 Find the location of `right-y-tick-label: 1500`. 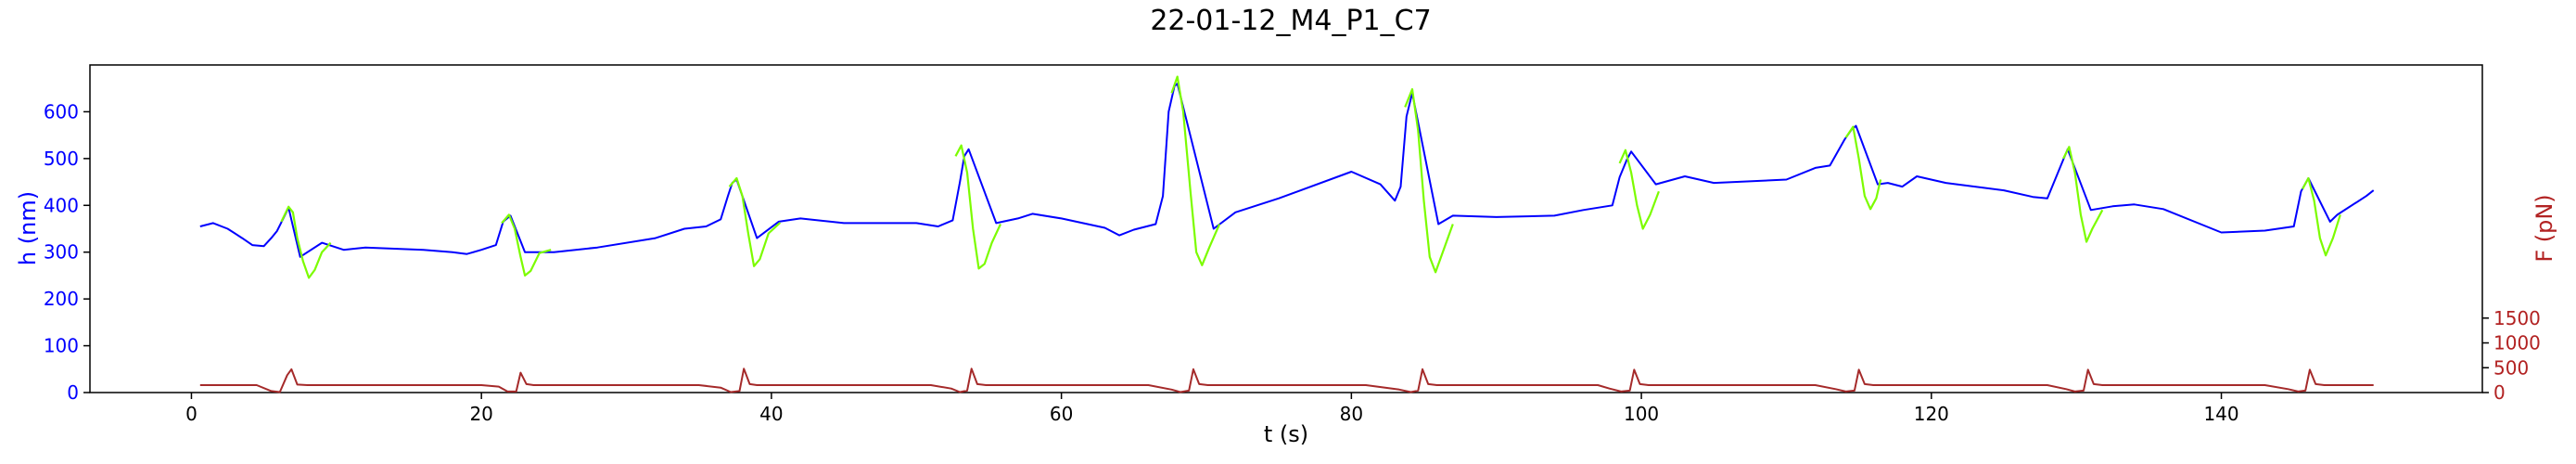

right-y-tick-label: 1500 is located at coordinates (2517, 318).